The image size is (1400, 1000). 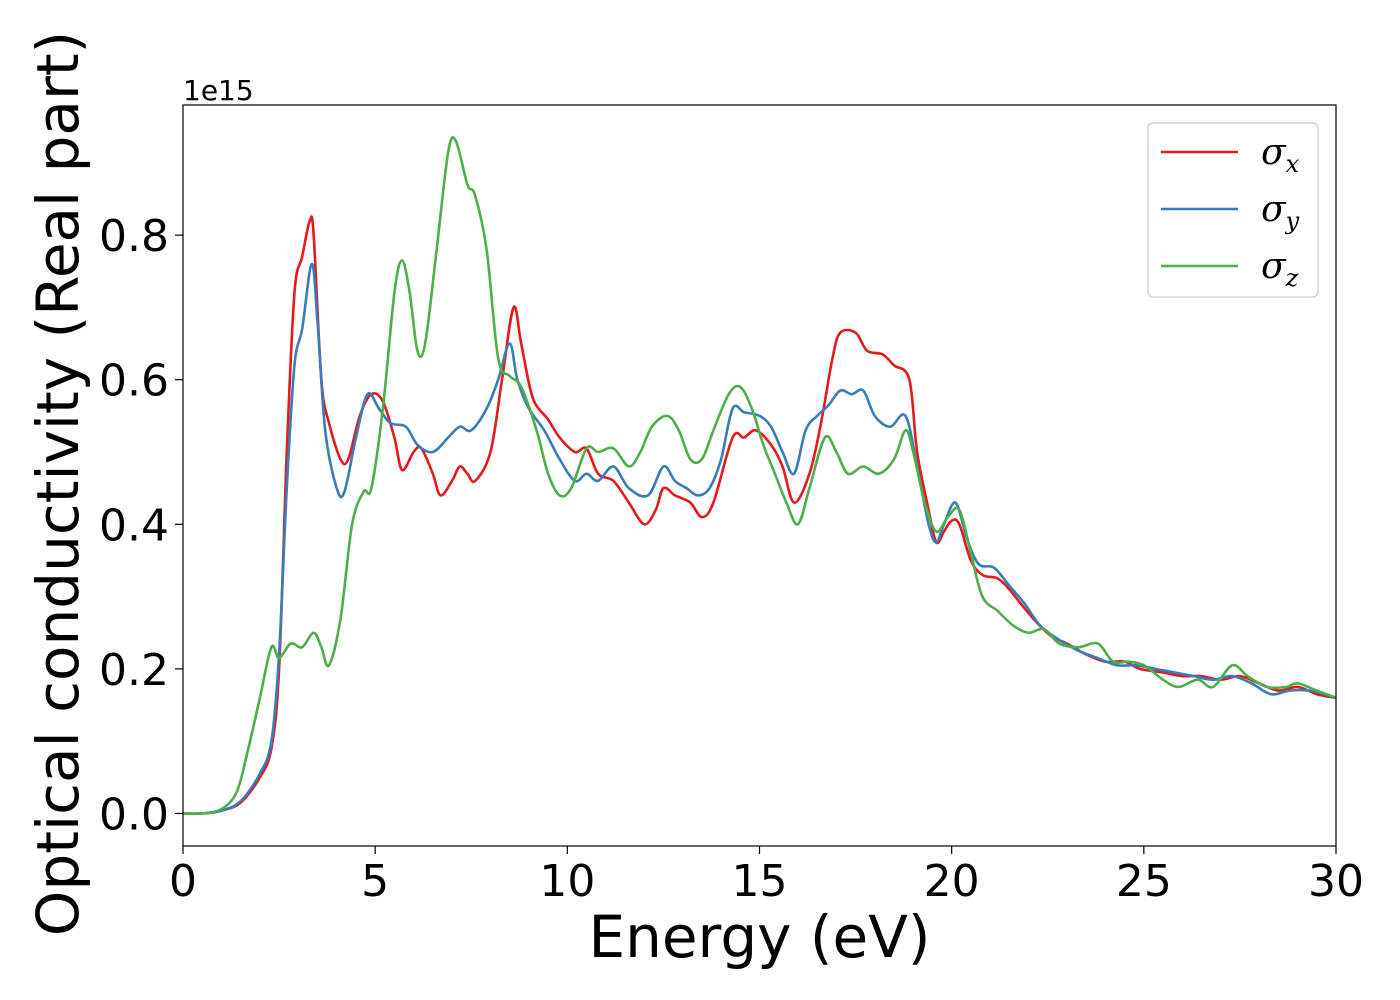 I want to click on y-tick-label: 0.4, so click(x=134, y=525).